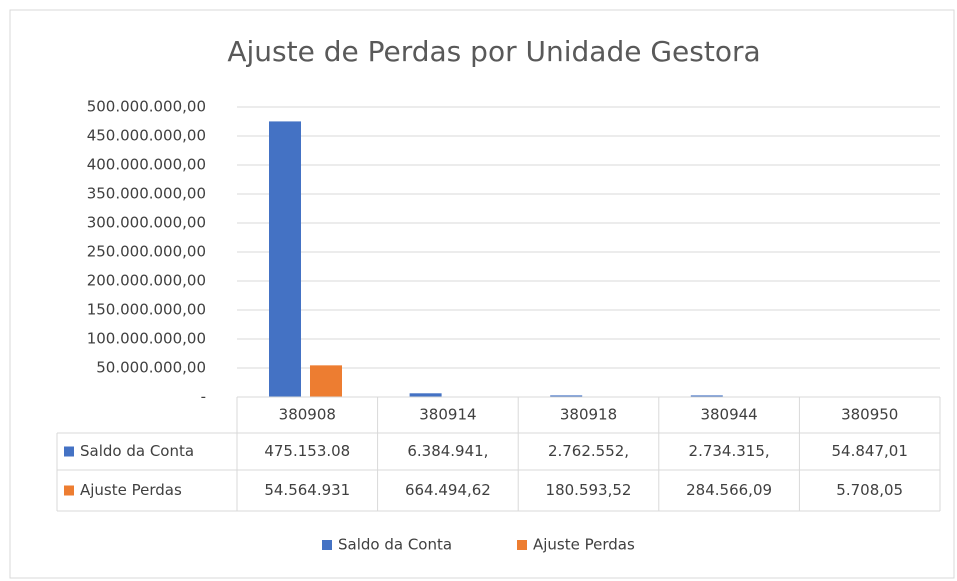  What do you see at coordinates (729, 451) in the screenshot?
I see `table-cell: 2.734.315,` at bounding box center [729, 451].